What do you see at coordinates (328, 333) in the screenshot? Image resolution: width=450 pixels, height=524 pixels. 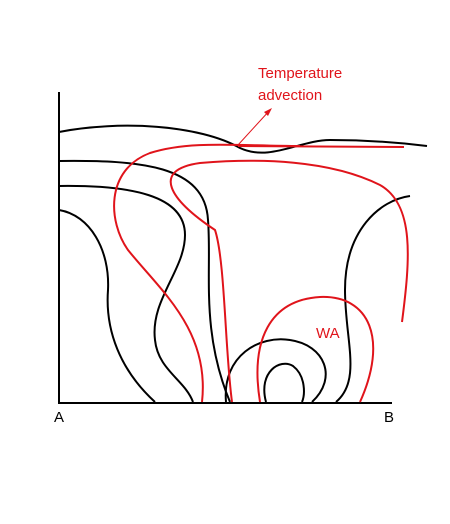 I see `region-label: WA` at bounding box center [328, 333].